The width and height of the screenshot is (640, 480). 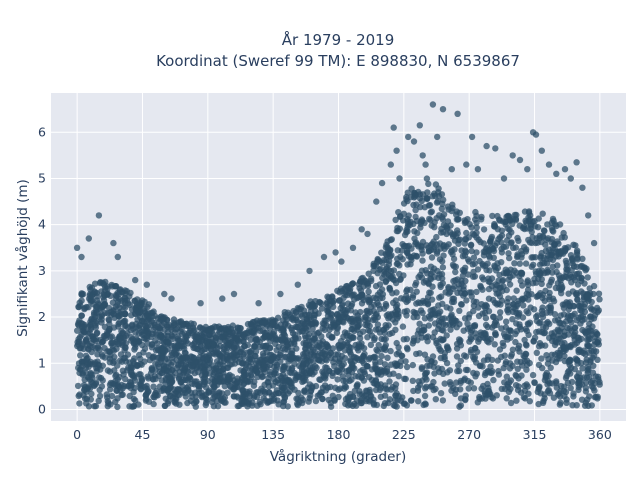 I want to click on x-tick-label: 135, so click(x=273, y=434).